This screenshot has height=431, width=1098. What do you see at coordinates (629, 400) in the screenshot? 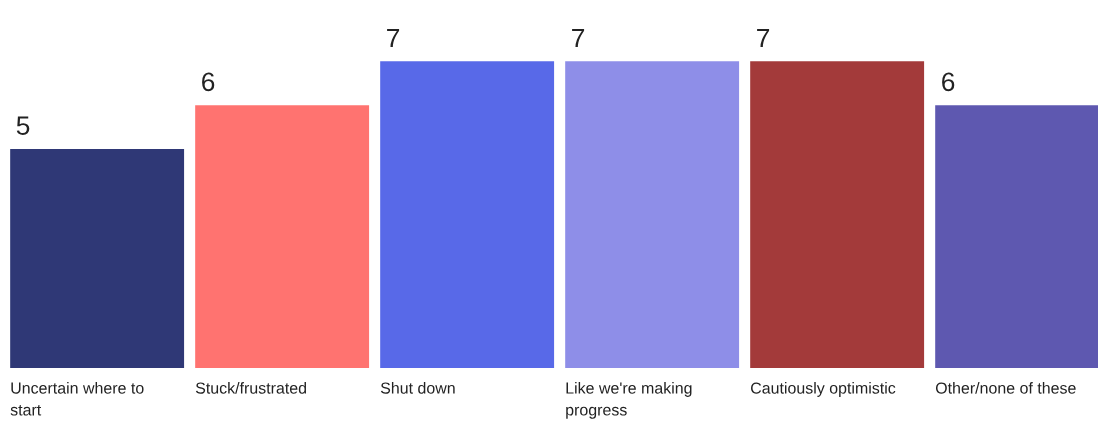
I see `x-tick-label: Like we're making progress` at bounding box center [629, 400].